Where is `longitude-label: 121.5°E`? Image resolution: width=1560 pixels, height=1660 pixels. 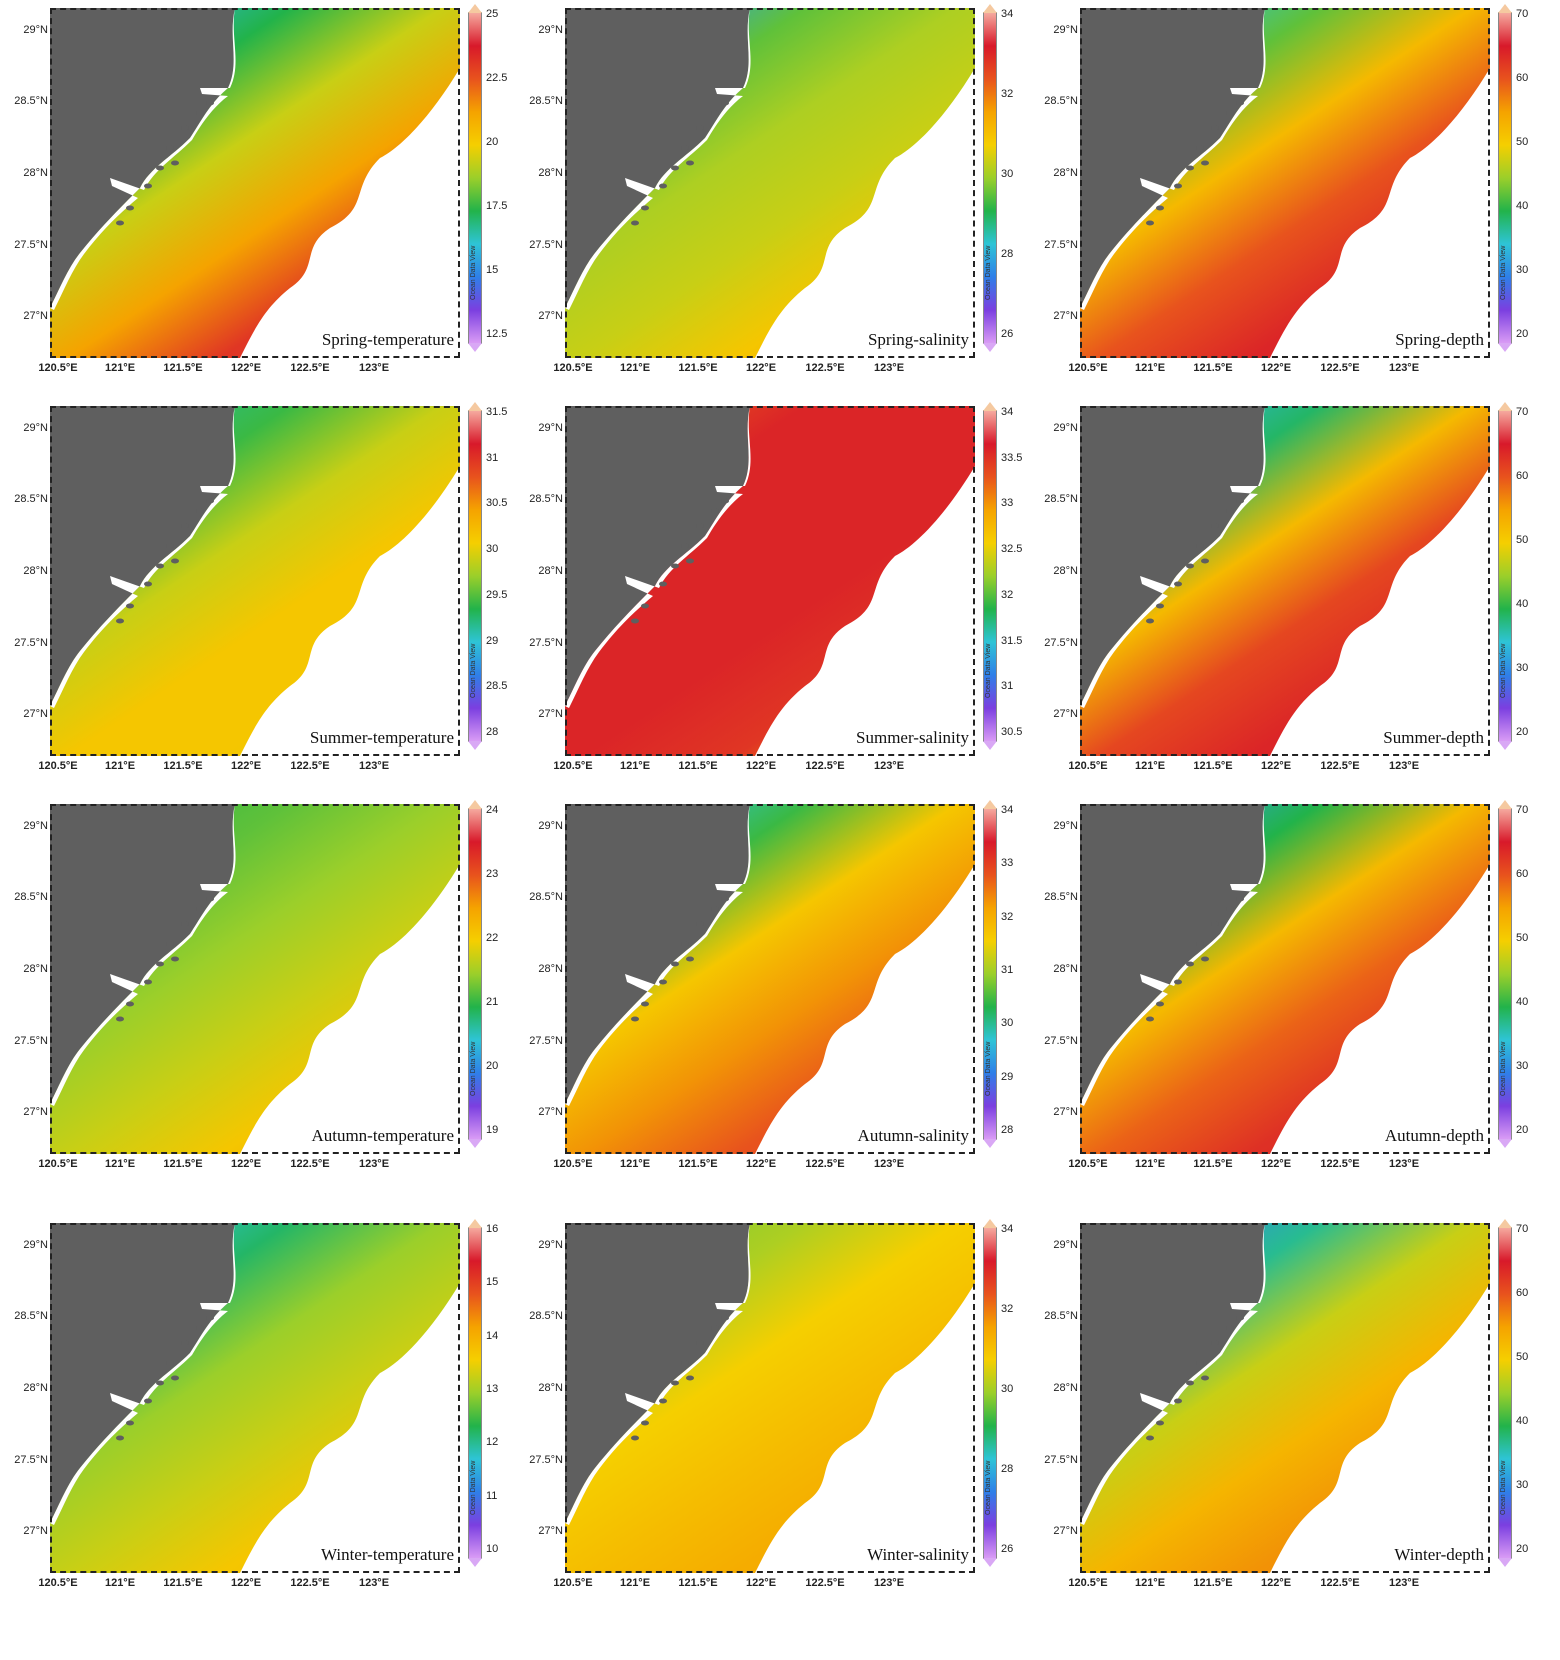
longitude-label: 121.5°E is located at coordinates (698, 1583).